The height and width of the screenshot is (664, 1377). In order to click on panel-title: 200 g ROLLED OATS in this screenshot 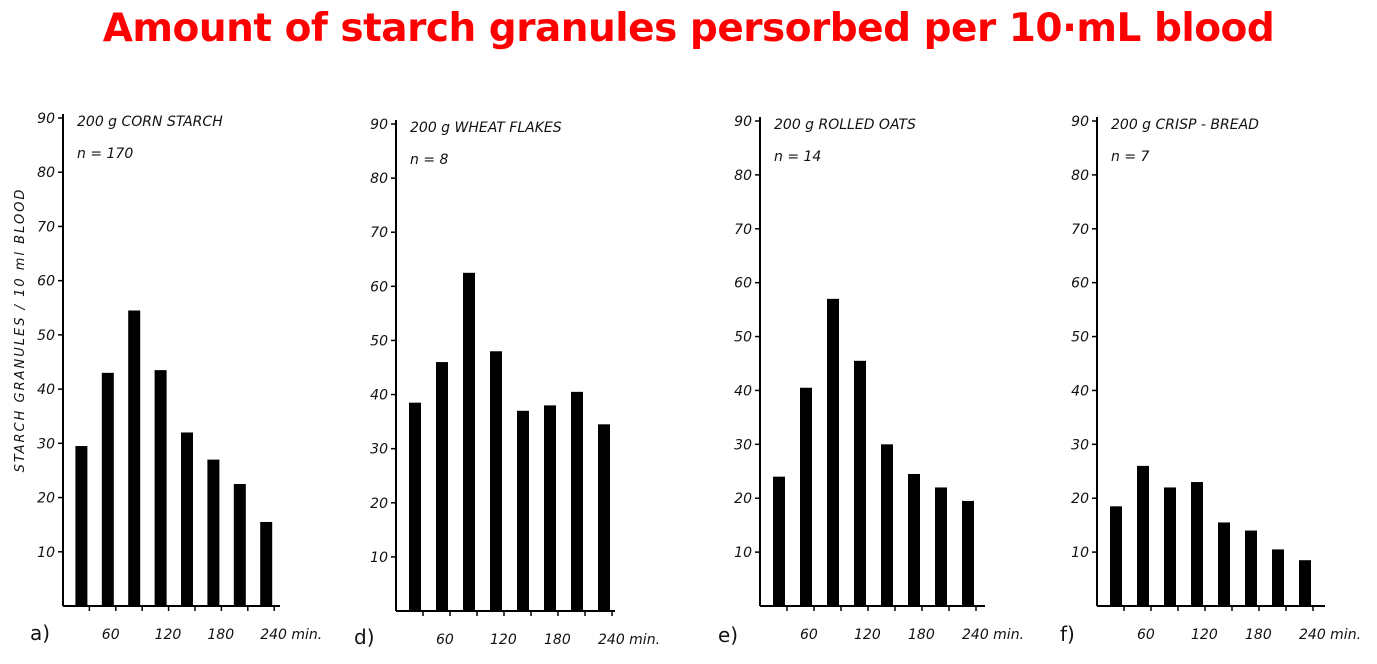, I will do `click(845, 125)`.